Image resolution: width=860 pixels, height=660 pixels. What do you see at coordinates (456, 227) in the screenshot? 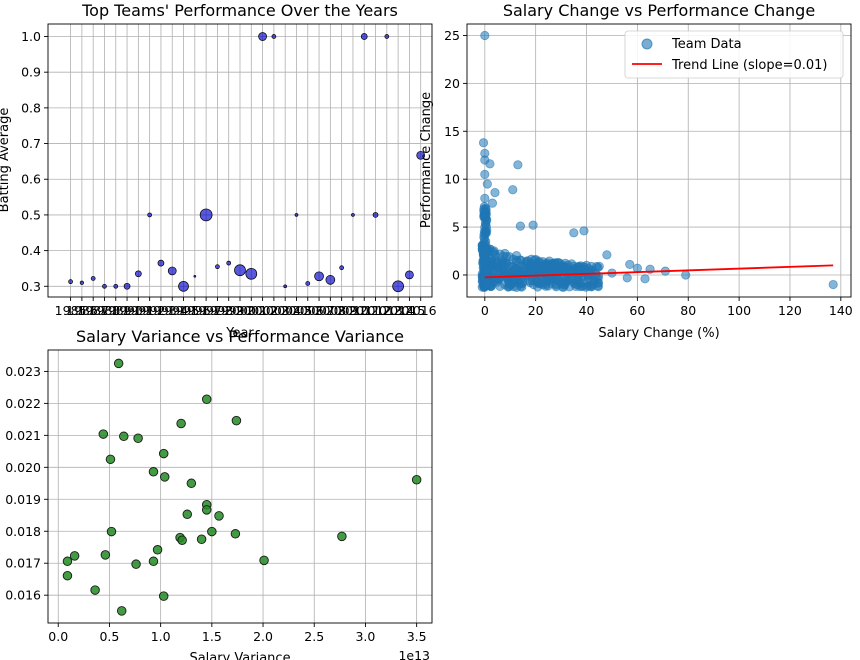
I see `y-tick-label: 5` at bounding box center [456, 227].